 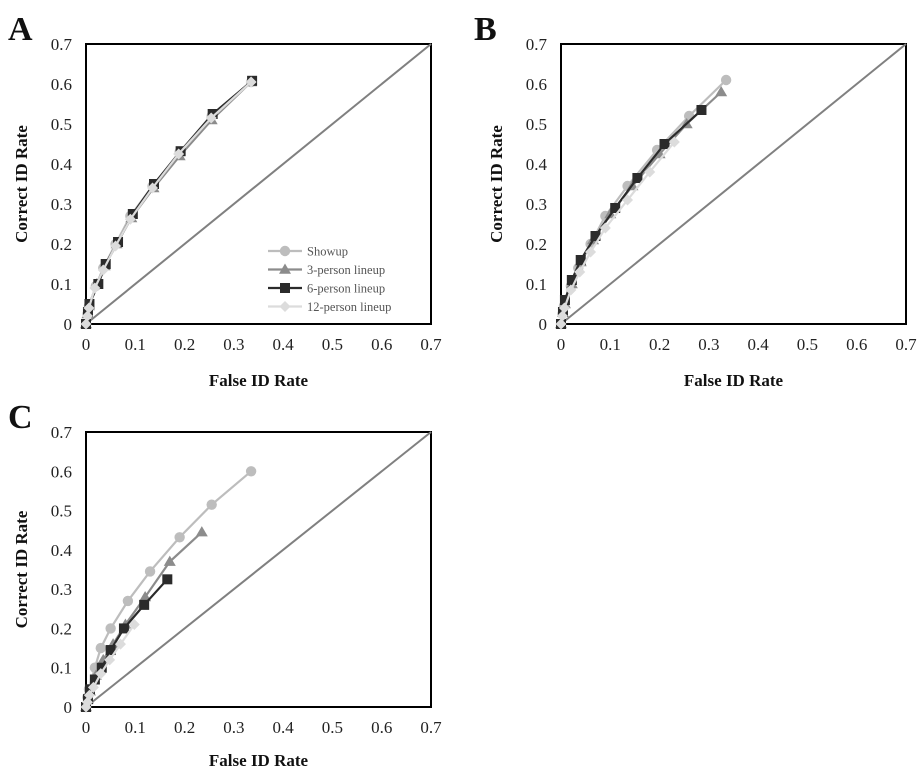 I want to click on chance-diagonal, so click(x=733, y=184).